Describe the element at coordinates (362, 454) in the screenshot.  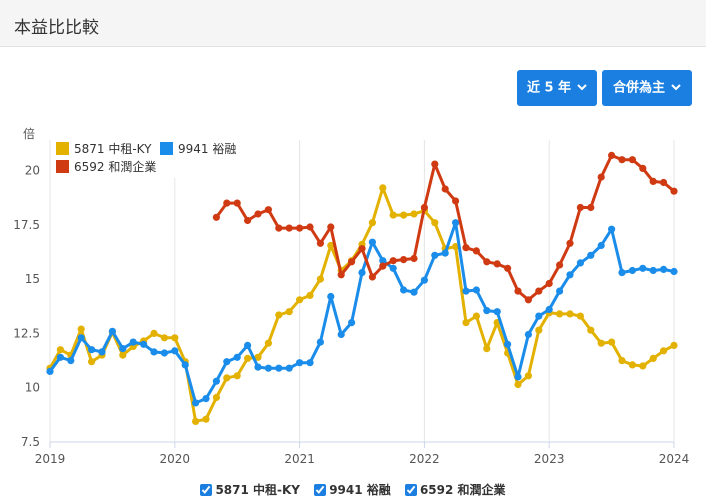
I see `x-axis-ticks: 2019 2020 2021 2022 2023 2024` at that location.